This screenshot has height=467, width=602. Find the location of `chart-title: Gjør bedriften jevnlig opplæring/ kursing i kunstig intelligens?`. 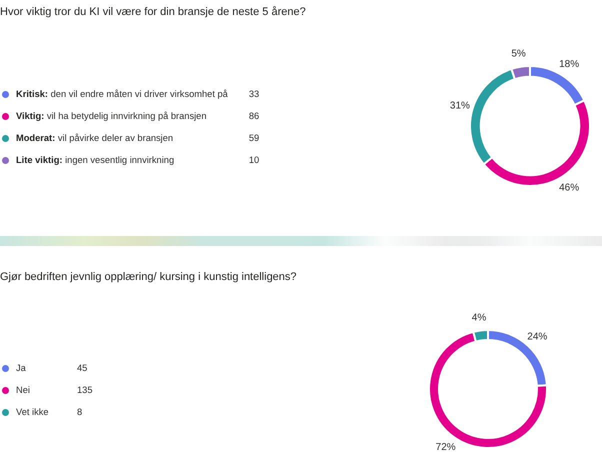

chart-title: Gjør bedriften jevnlig opplæring/ kursing i kunstig intelligens? is located at coordinates (148, 277).